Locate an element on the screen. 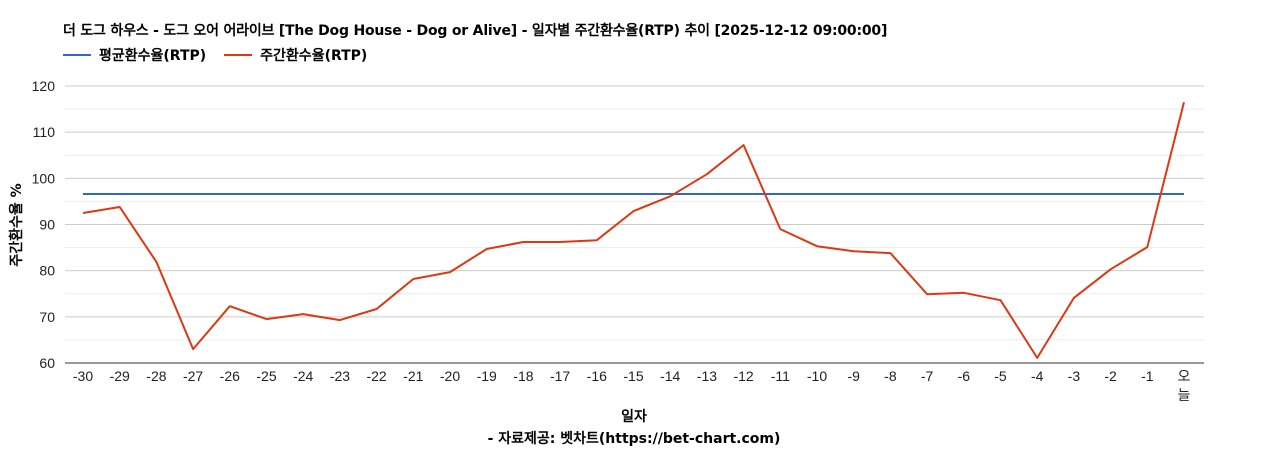  x-tick-label: -1 is located at coordinates (1147, 376).